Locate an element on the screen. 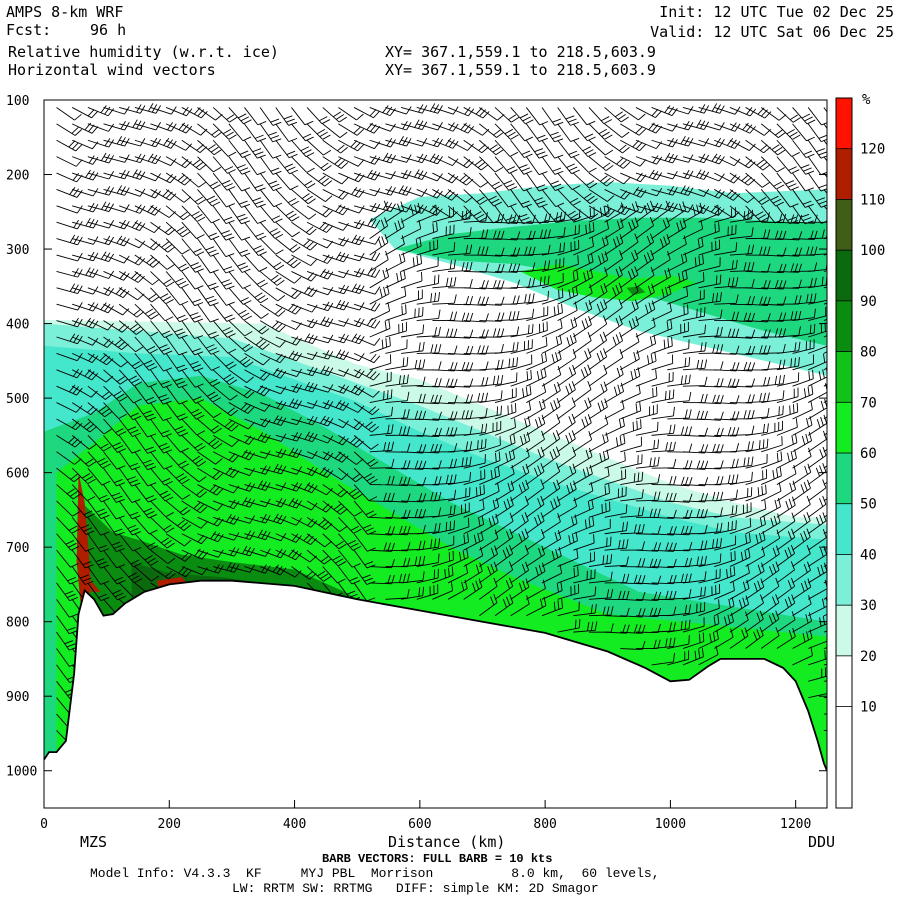 Image resolution: width=900 pixels, height=900 pixels. x-tick-label: 200 is located at coordinates (169, 824).